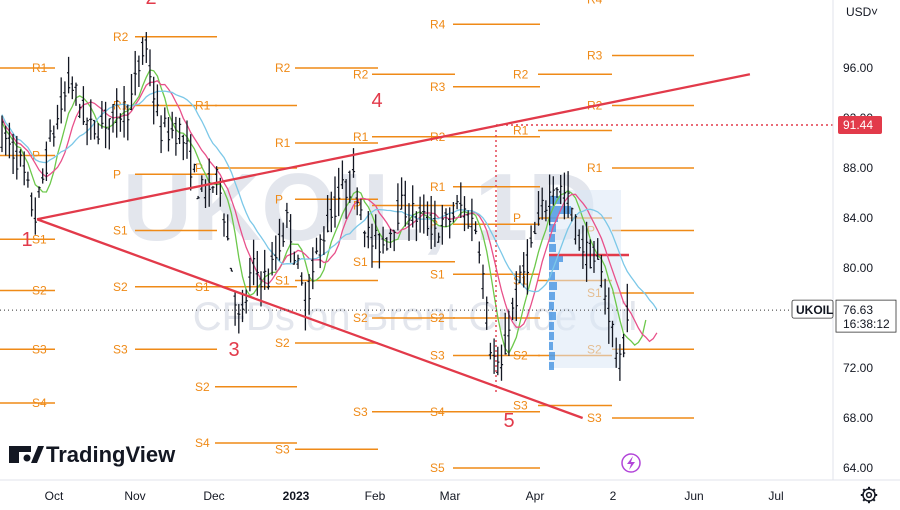 The image size is (900, 510). Describe the element at coordinates (775, 496) in the screenshot. I see `time-tick-label: Jul` at that location.